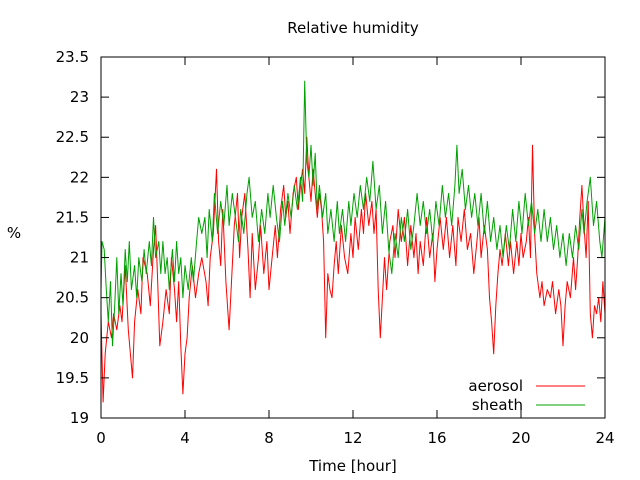  I want to click on y-tick-label: 22, so click(79, 177).